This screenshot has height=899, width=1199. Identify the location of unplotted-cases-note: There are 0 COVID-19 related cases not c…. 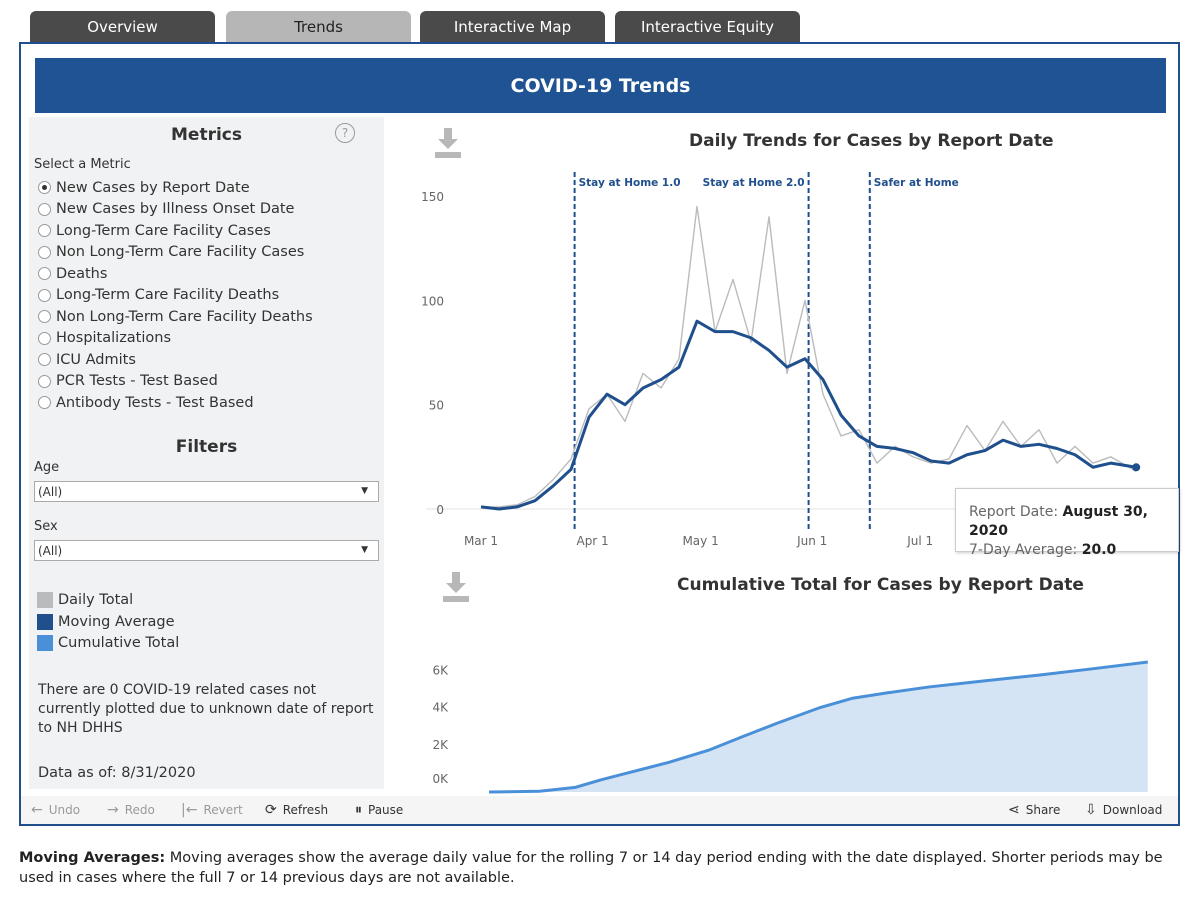
(206, 709).